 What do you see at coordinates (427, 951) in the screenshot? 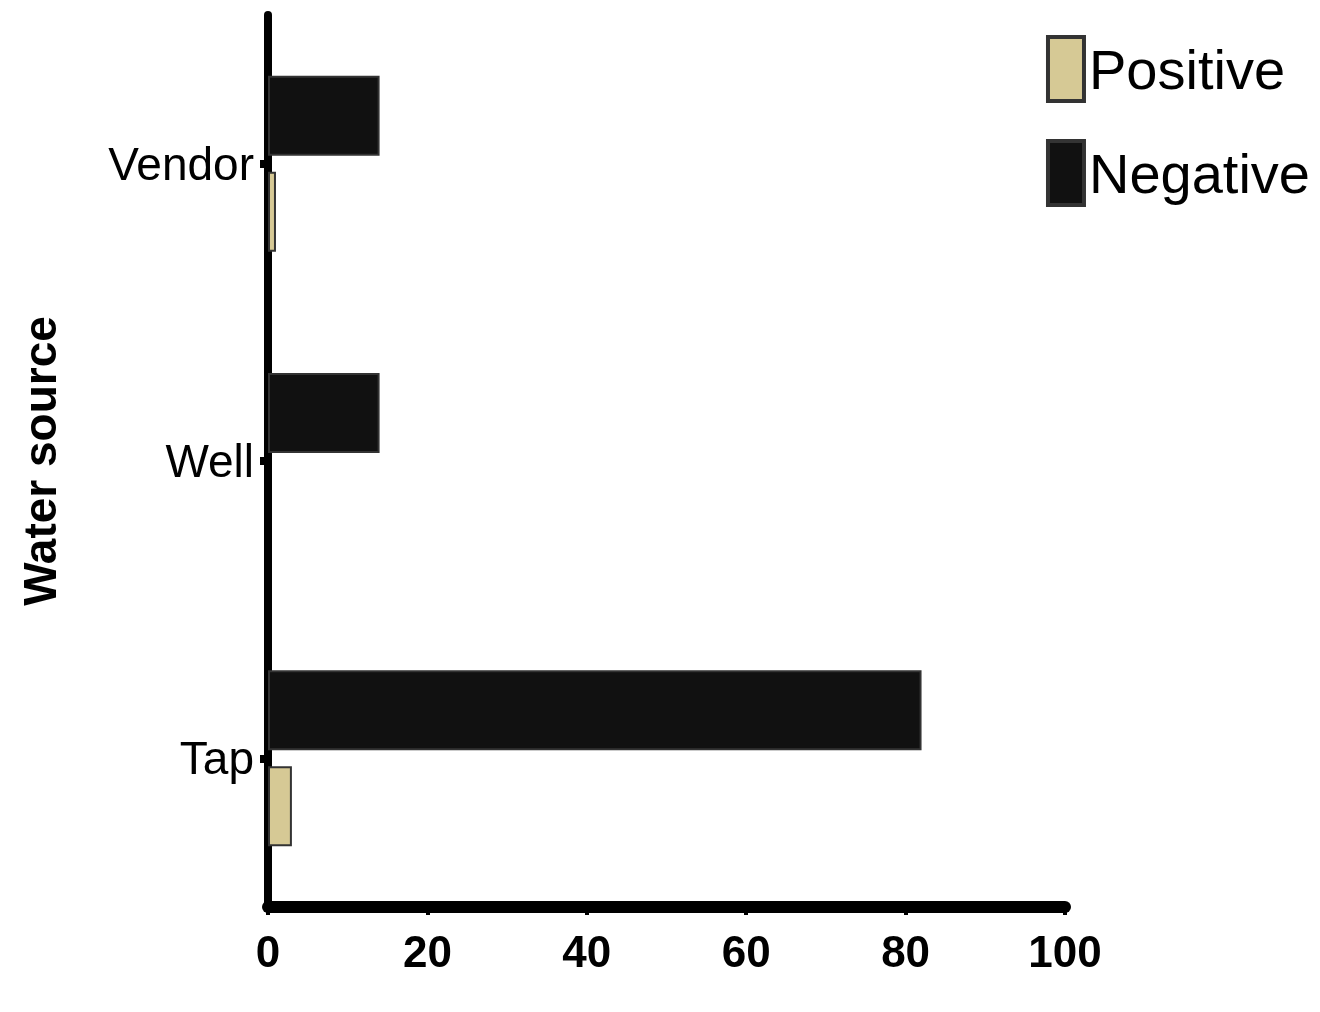
I see `x-tick-label: 20` at bounding box center [427, 951].